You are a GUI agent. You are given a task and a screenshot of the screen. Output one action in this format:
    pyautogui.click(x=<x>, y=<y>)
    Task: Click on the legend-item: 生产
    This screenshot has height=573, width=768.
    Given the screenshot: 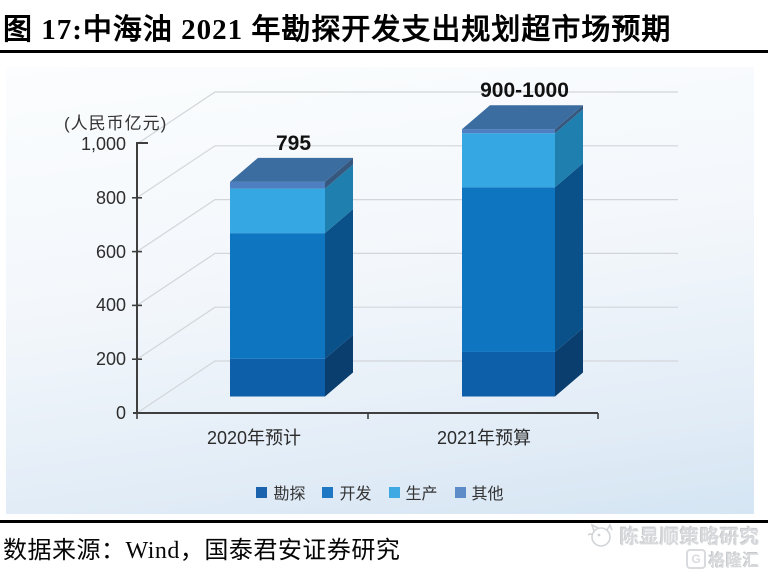 What is the action you would take?
    pyautogui.click(x=413, y=492)
    